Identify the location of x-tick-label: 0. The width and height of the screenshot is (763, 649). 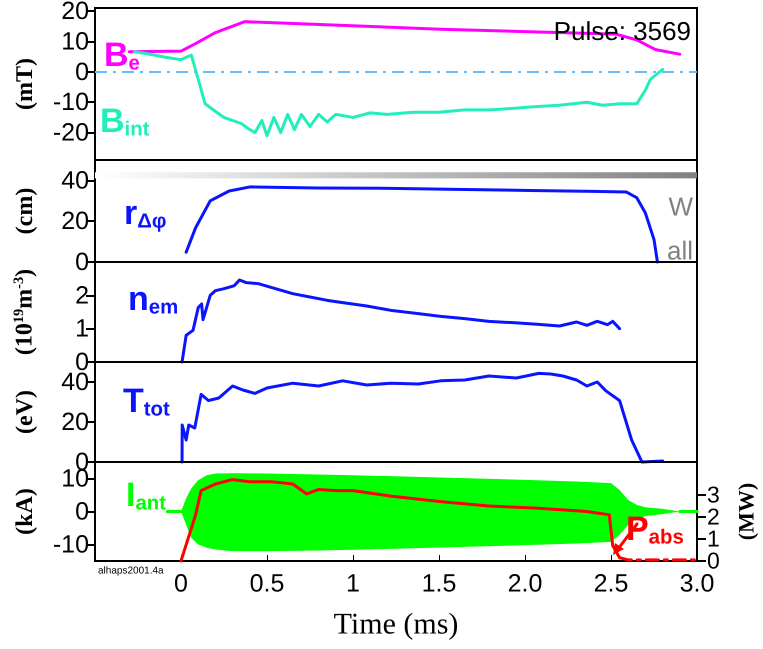
(181, 584).